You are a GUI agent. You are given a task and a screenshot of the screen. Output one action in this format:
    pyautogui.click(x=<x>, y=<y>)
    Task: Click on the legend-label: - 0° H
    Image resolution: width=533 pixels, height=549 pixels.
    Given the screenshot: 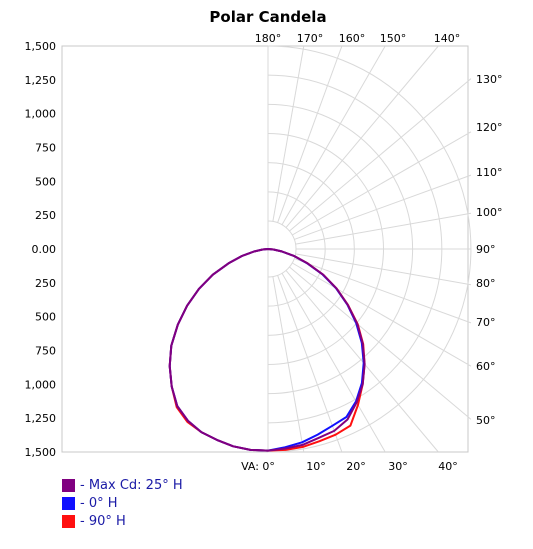 What is the action you would take?
    pyautogui.click(x=99, y=503)
    